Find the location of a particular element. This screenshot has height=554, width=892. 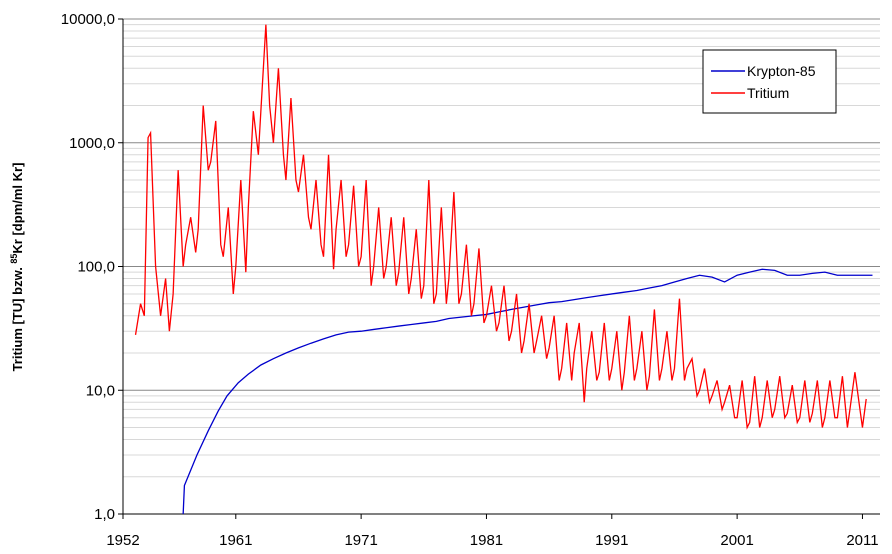

y-axis-title: Tritium [TU] bzw. 85Kr [dpm/ml Kr] is located at coordinates (17, 267).